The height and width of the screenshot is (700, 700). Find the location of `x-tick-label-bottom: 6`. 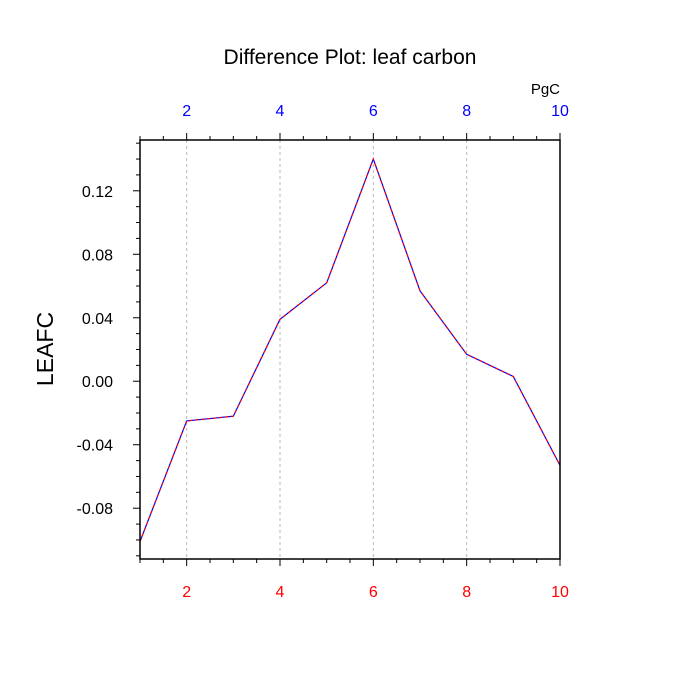

x-tick-label-bottom: 6 is located at coordinates (373, 592).